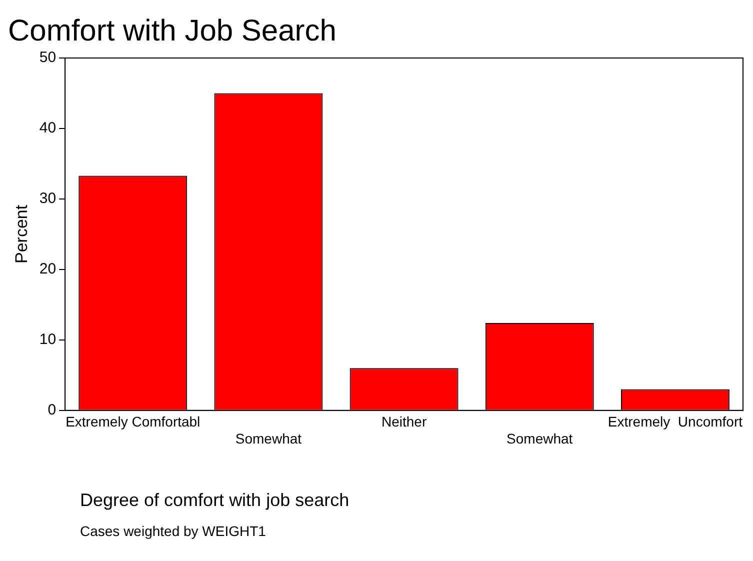  Describe the element at coordinates (404, 422) in the screenshot. I see `x-tick-label: Neither` at that location.